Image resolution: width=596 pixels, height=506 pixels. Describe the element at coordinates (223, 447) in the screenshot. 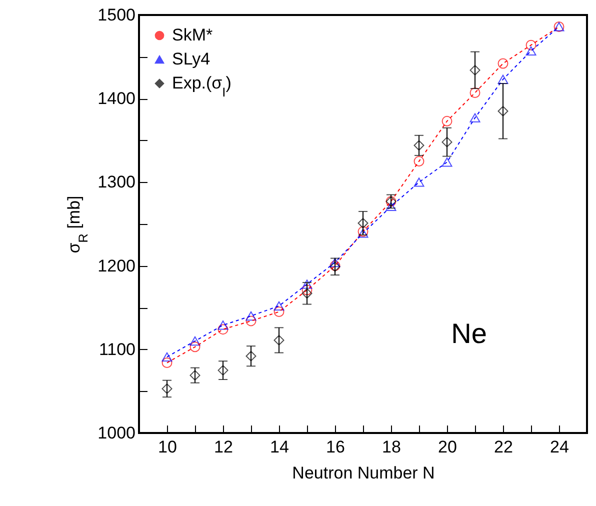

I see `x-tick-label: 12` at that location.